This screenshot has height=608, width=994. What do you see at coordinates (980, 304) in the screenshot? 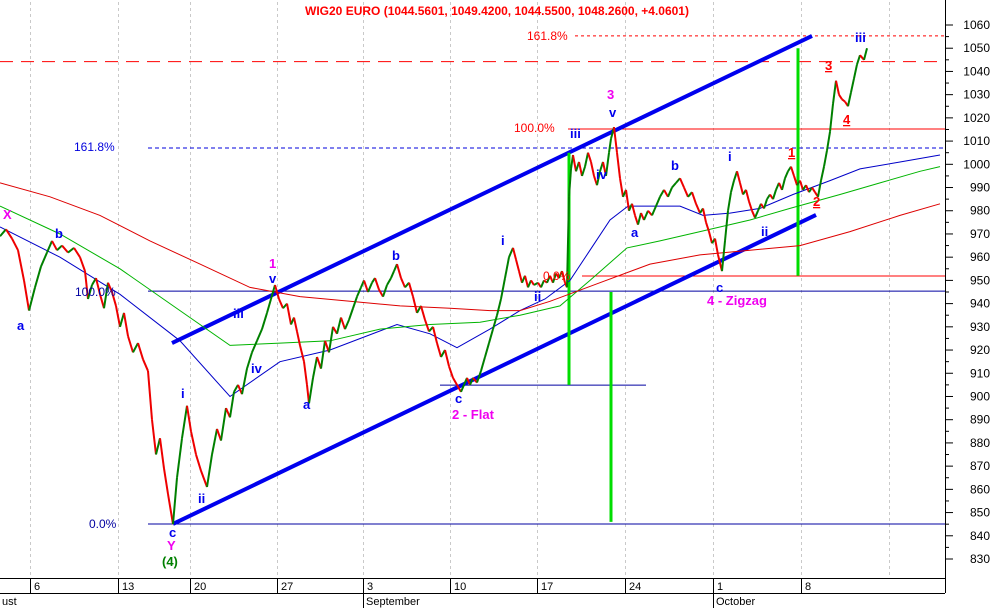
I see `y-tick-940: 940` at bounding box center [980, 304].